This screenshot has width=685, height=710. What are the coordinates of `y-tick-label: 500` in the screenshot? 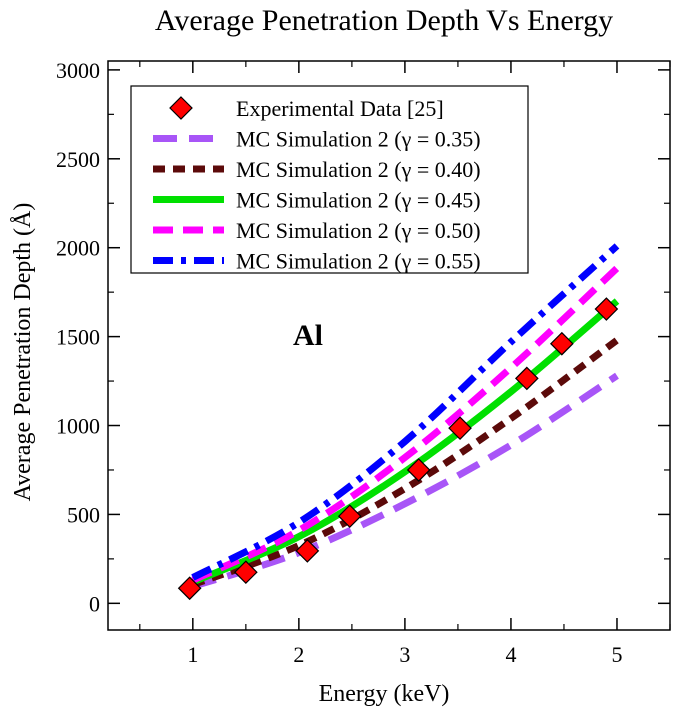 It's located at (83, 514).